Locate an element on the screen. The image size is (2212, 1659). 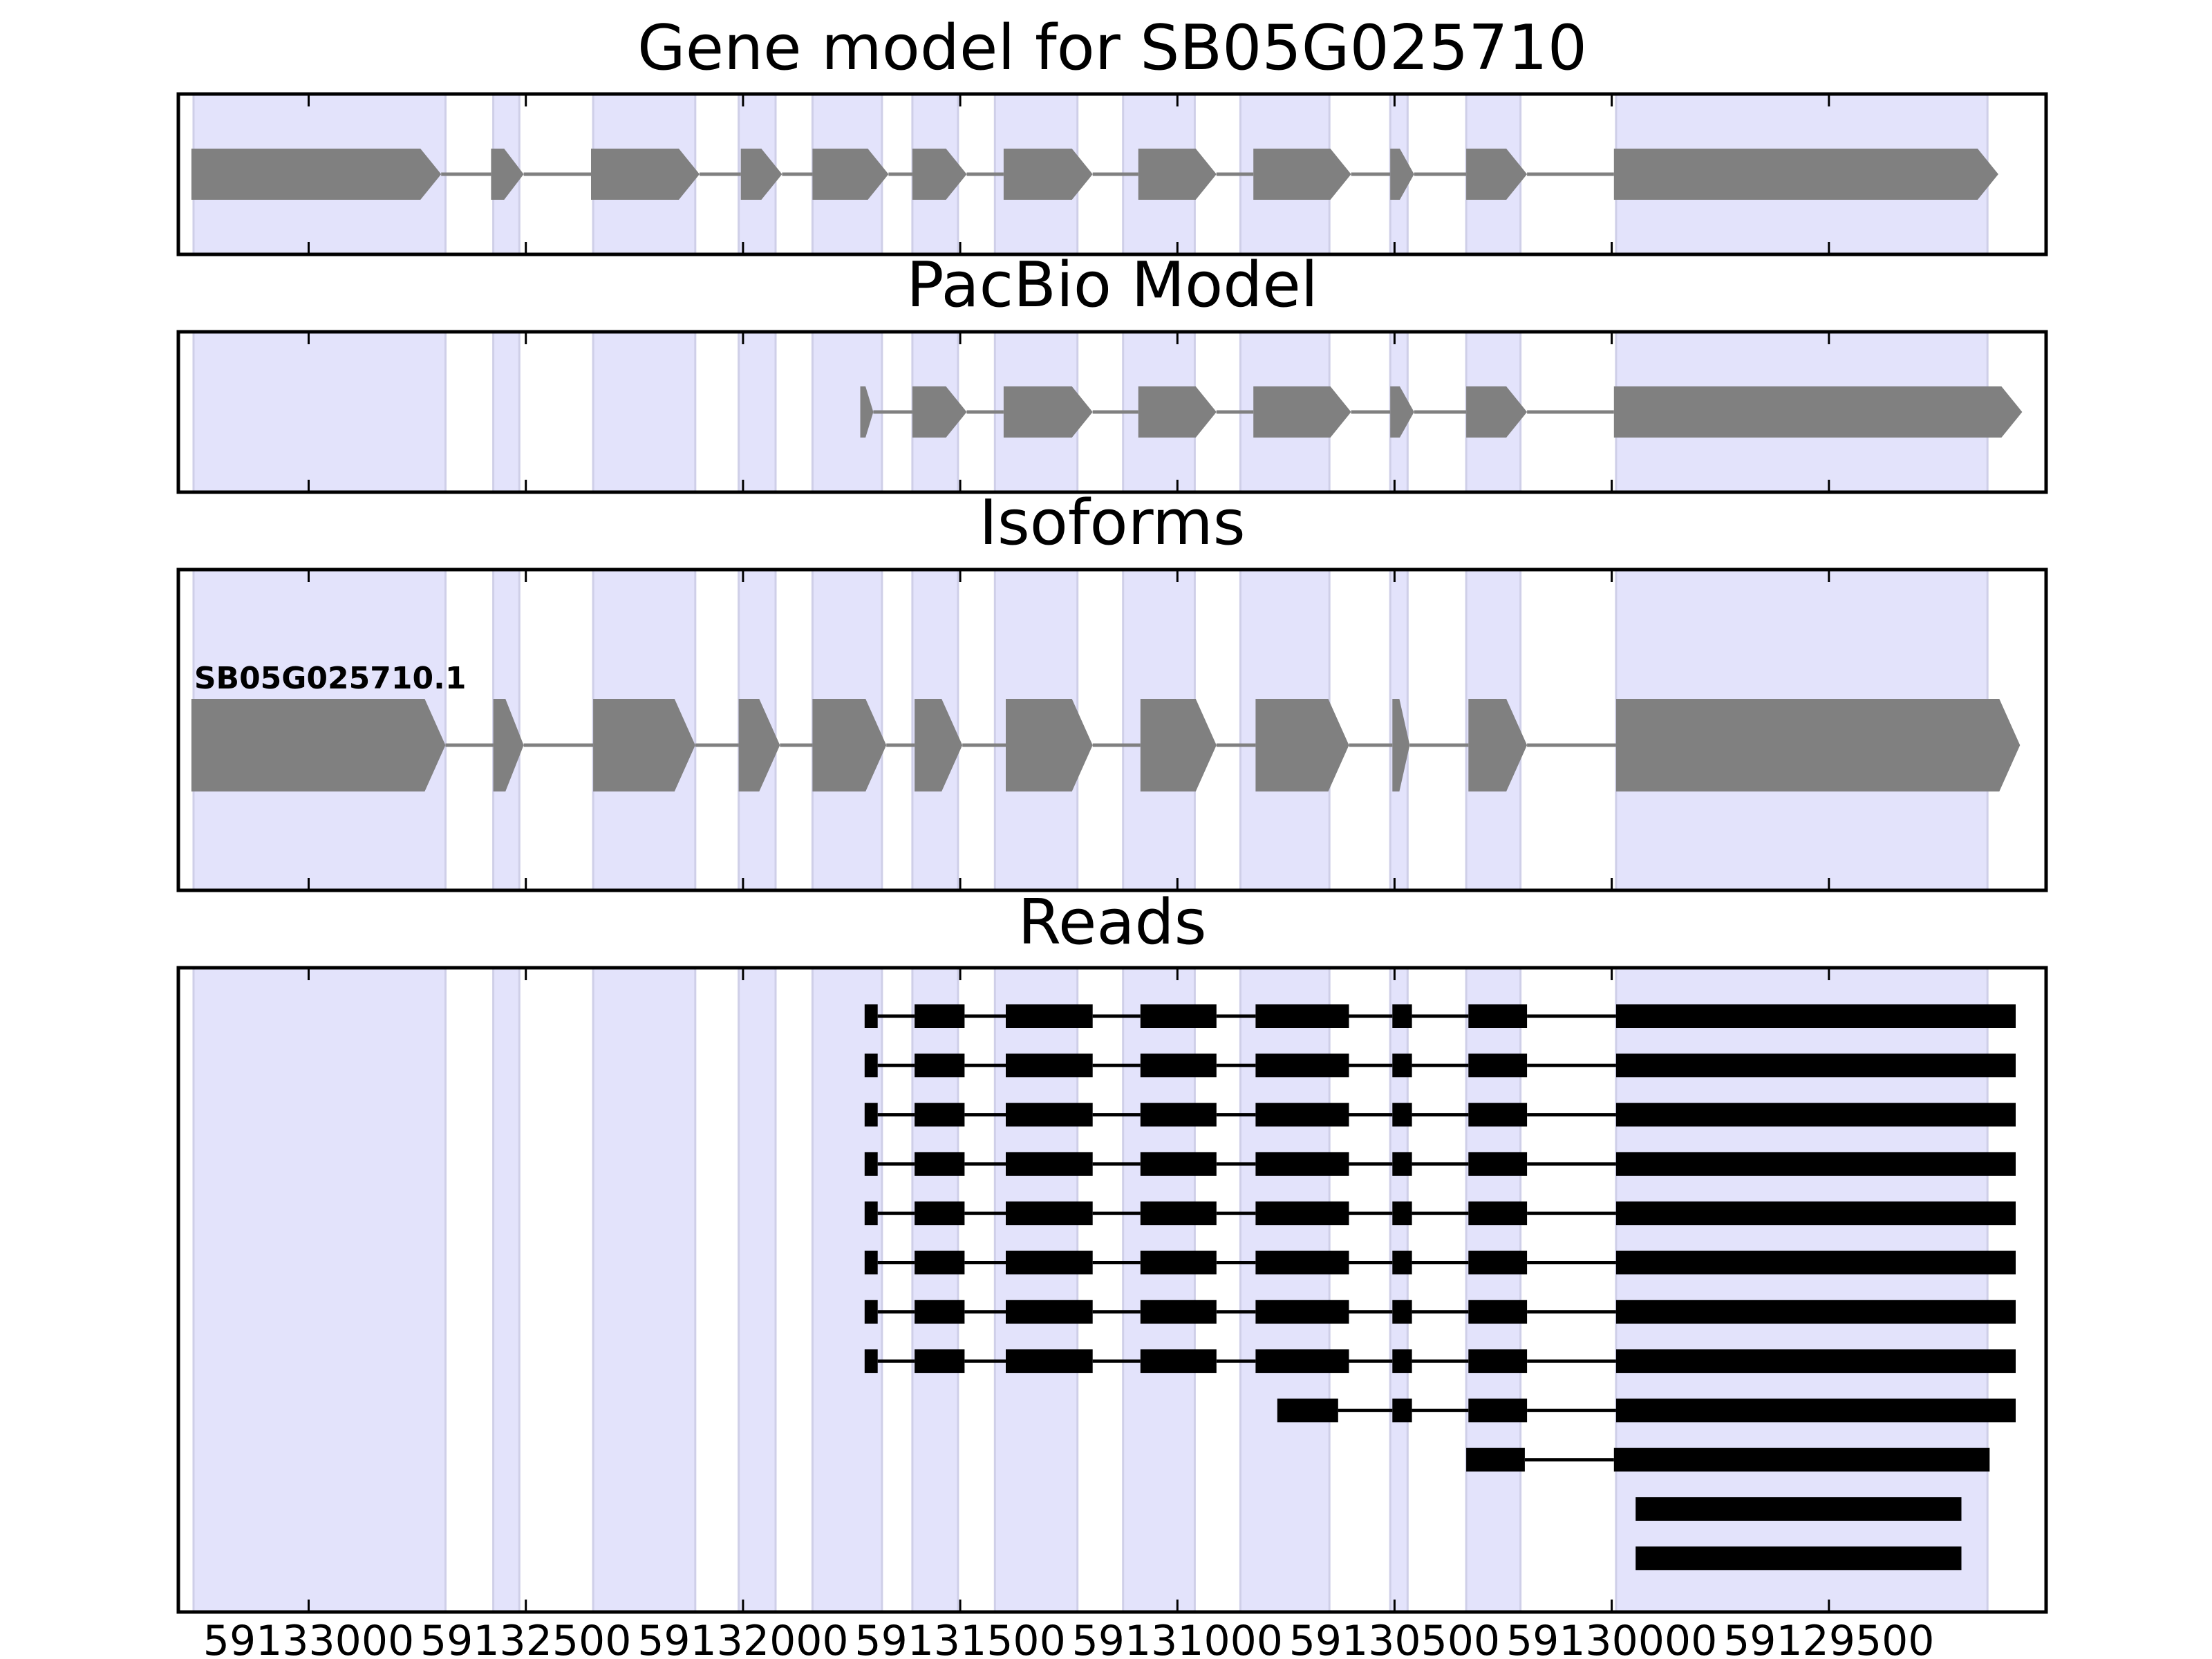
panel-2: PacBio Model is located at coordinates (1112, 371).